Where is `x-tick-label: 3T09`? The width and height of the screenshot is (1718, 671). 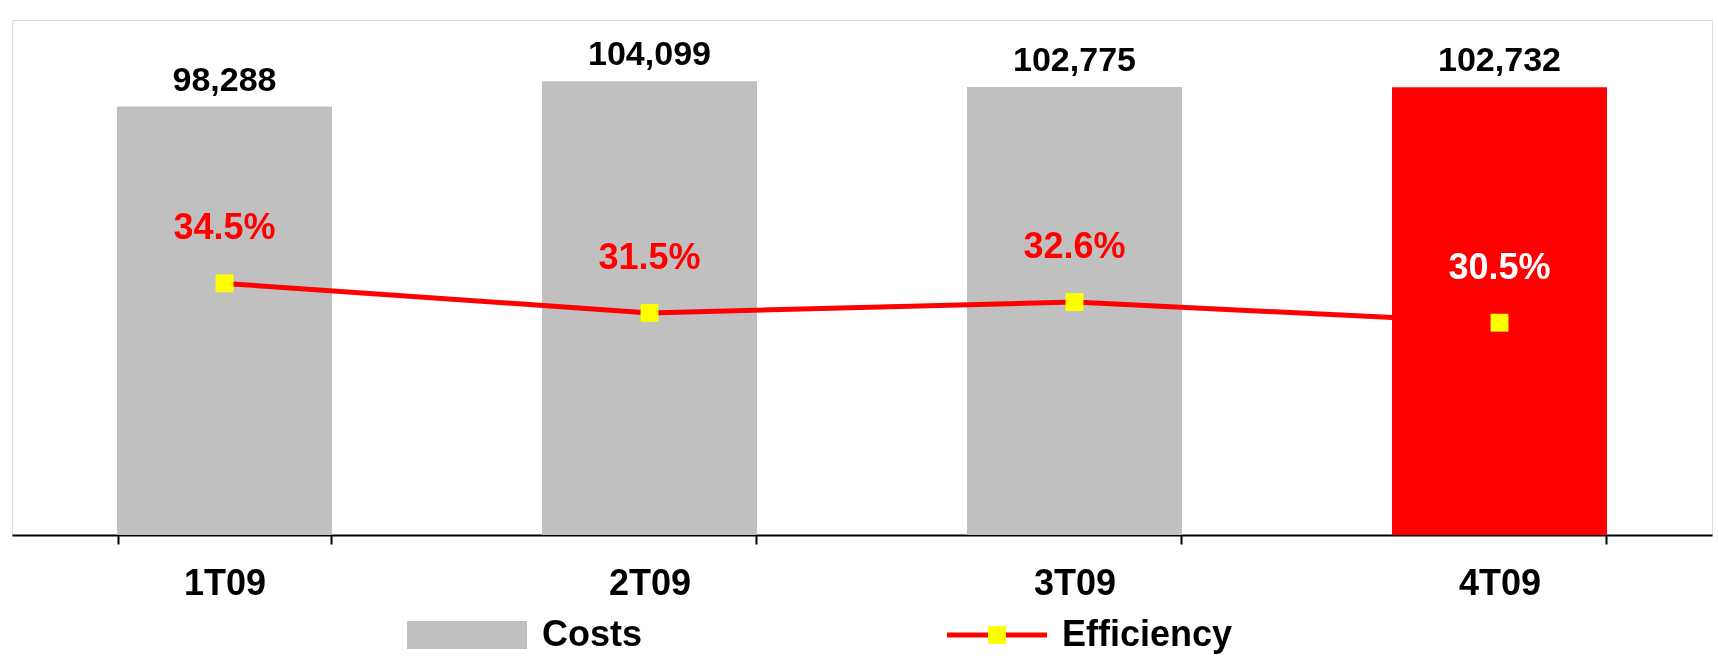 x-tick-label: 3T09 is located at coordinates (1075, 582).